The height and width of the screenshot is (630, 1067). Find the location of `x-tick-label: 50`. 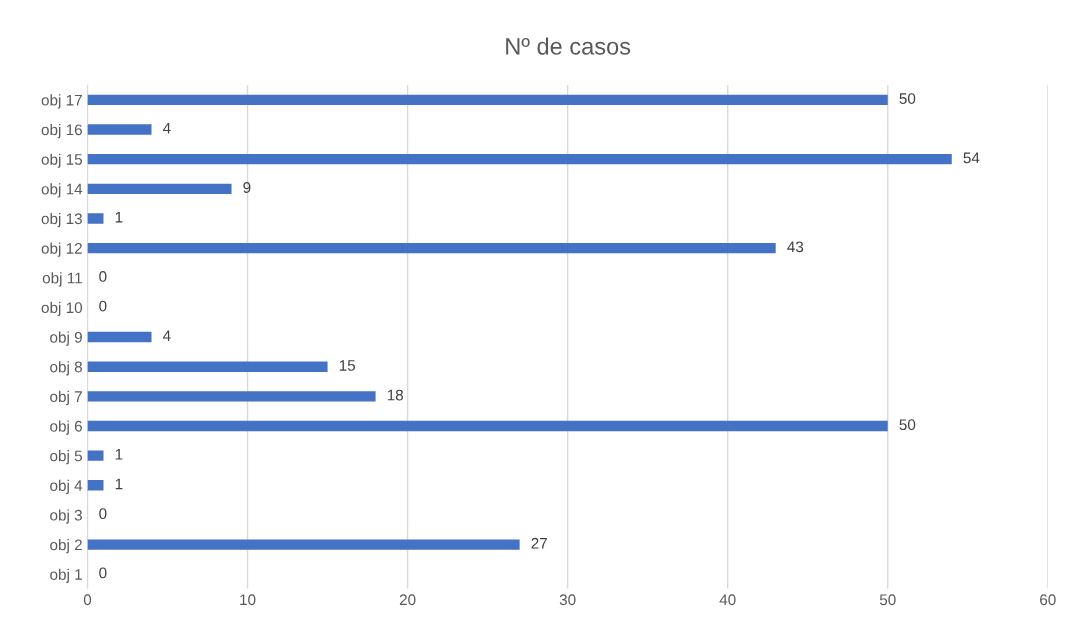

x-tick-label: 50 is located at coordinates (887, 600).